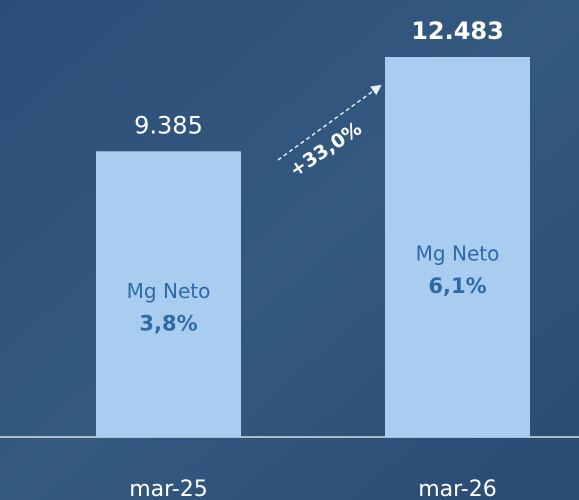  What do you see at coordinates (168, 125) in the screenshot?
I see `value-label: 9.385` at bounding box center [168, 125].